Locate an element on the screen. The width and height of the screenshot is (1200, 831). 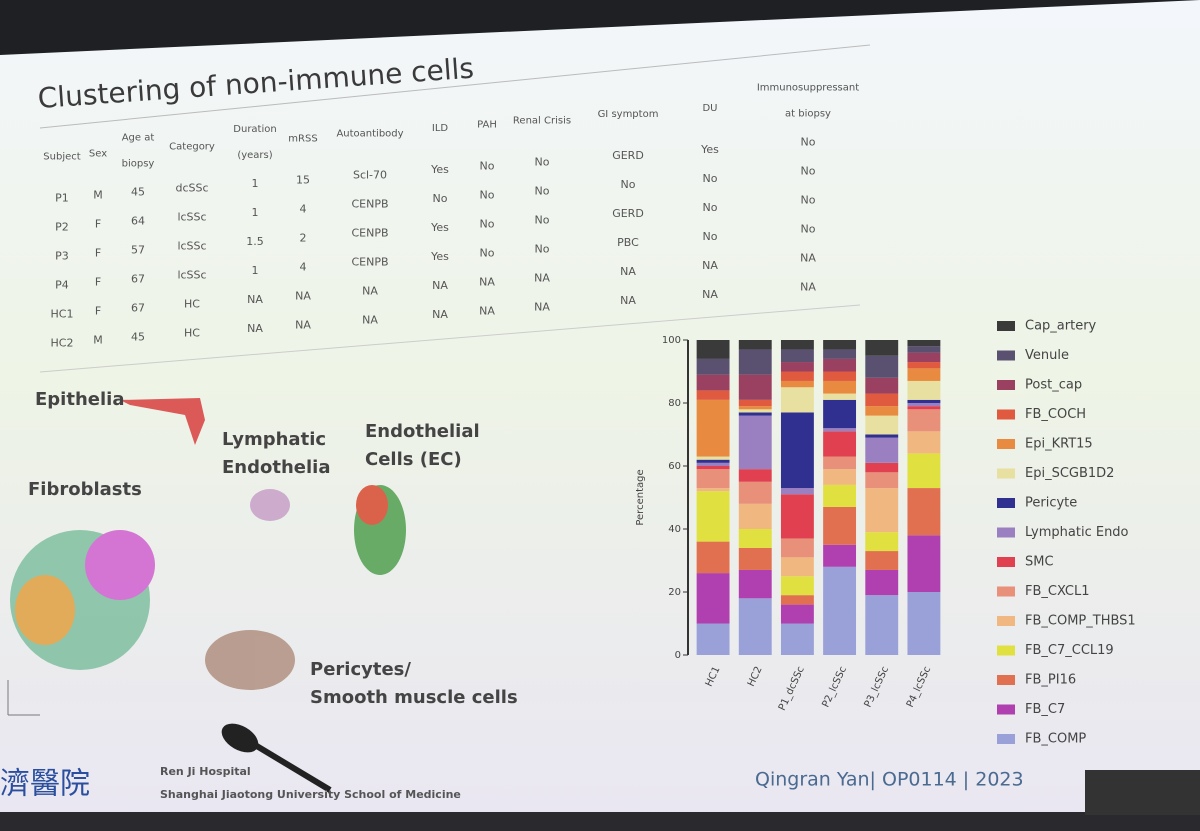
legend-label: Pericyte is located at coordinates (1051, 503).